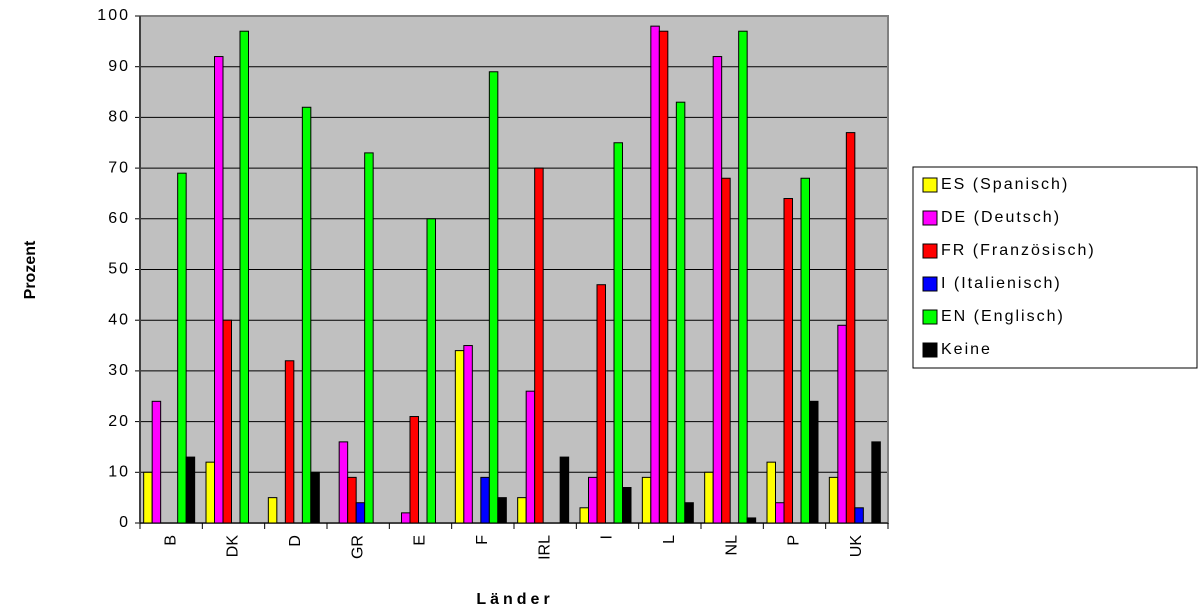  I want to click on y-tick-label: 40, so click(119, 319).